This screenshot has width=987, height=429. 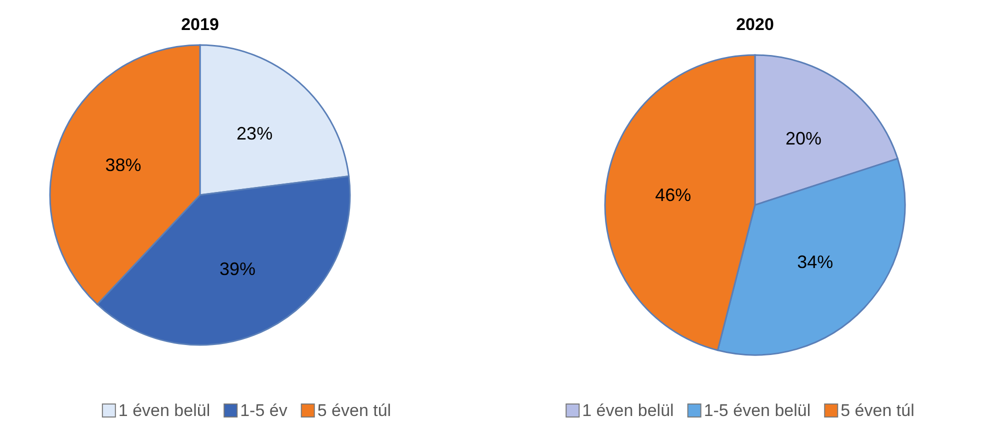 I want to click on chart-title: 2020, so click(x=755, y=24).